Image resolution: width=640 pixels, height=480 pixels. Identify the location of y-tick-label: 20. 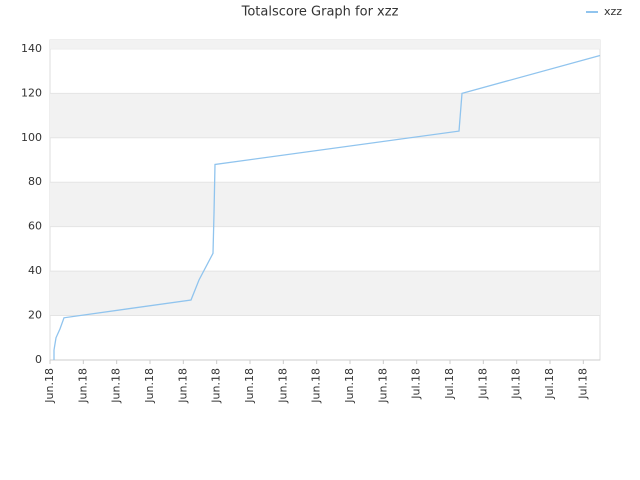
(35, 315).